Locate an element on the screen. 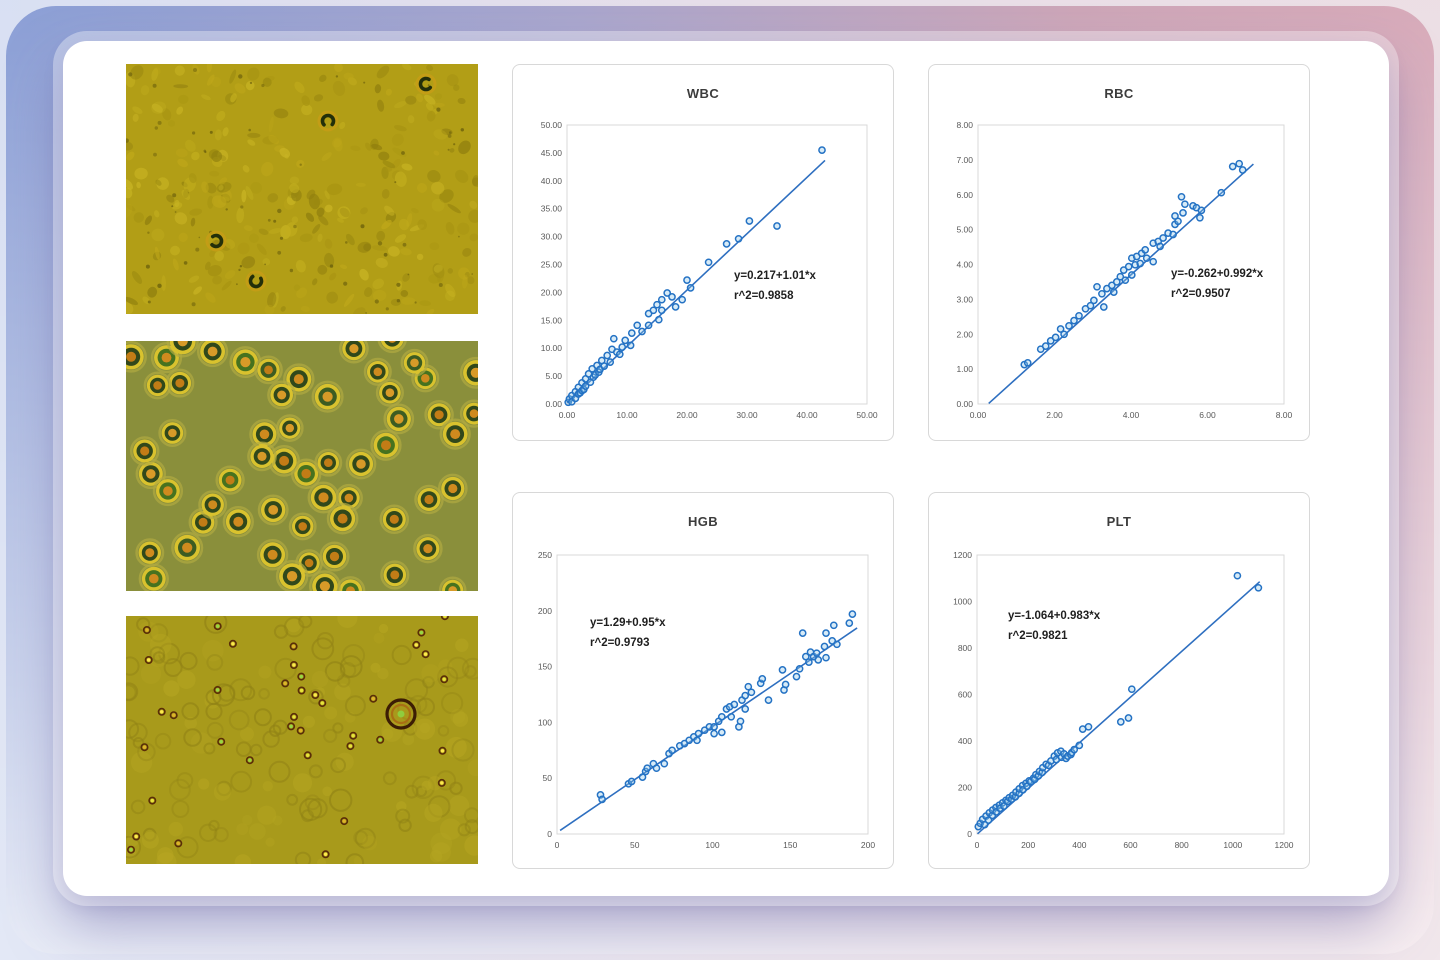 The width and height of the screenshot is (1440, 960). rbc-field-image is located at coordinates (302, 466).